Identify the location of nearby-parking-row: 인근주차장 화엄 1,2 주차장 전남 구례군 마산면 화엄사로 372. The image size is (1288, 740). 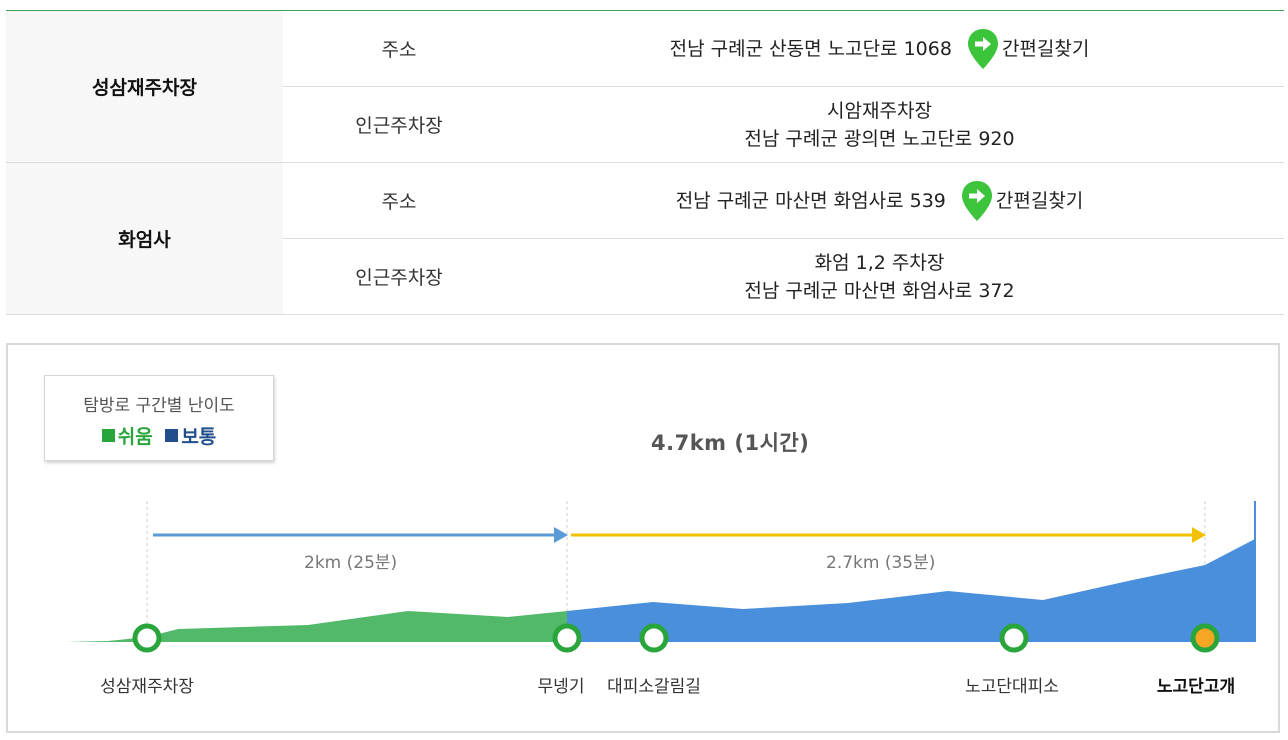
(783, 276).